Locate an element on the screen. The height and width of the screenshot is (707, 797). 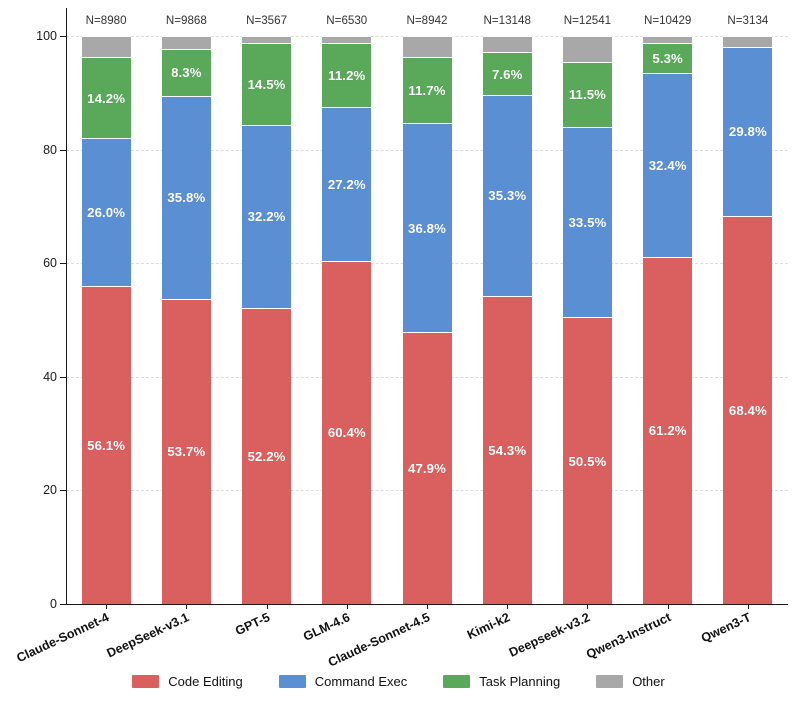
y-axis-tick-label: 100 is located at coordinates (46, 36).